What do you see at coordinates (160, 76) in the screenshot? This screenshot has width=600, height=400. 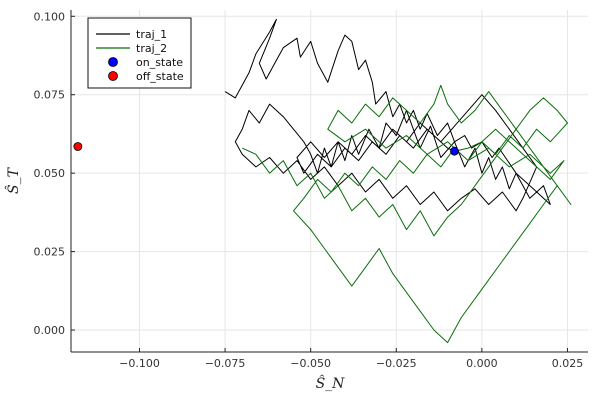 I see `legend-off-state-label: off_state` at bounding box center [160, 76].